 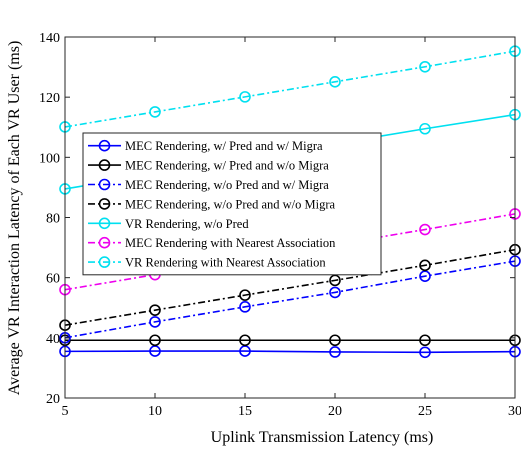 What do you see at coordinates (53, 399) in the screenshot?
I see `y-tick-label: 20` at bounding box center [53, 399].